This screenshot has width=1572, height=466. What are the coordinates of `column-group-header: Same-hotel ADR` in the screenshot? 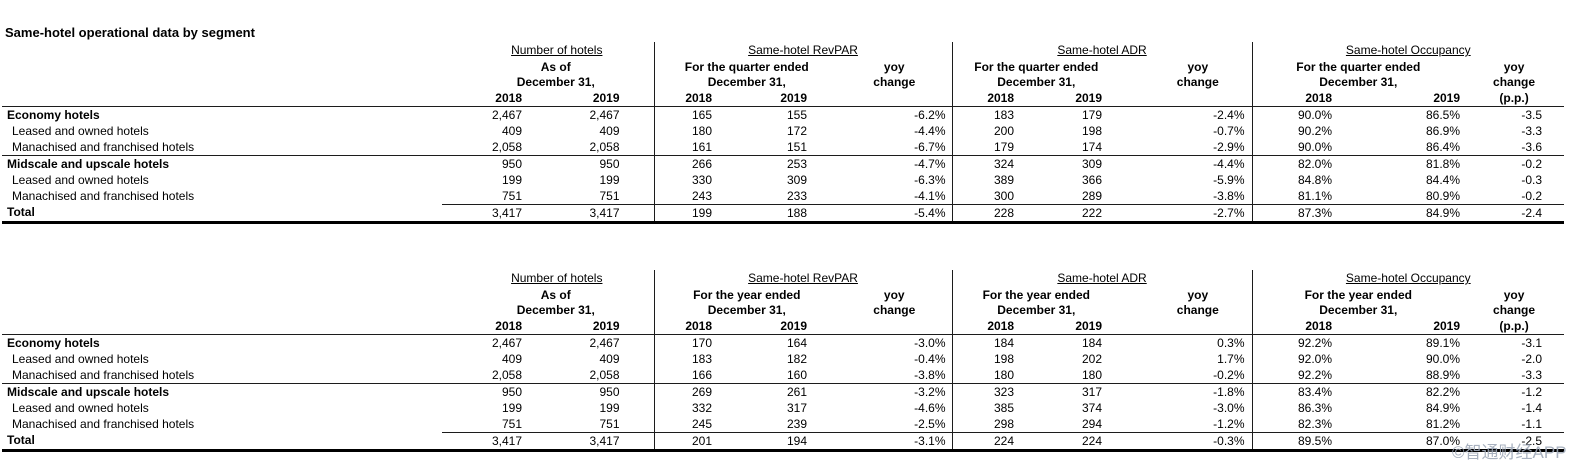 It's located at (1102, 278).